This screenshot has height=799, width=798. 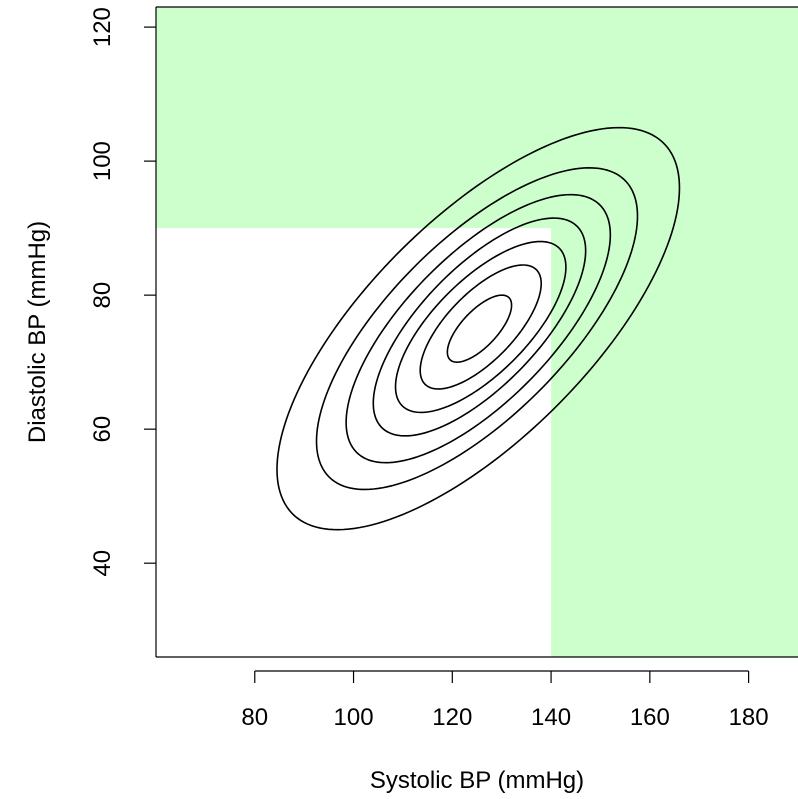 I want to click on x-tick-label-100: 100, so click(x=354, y=717).